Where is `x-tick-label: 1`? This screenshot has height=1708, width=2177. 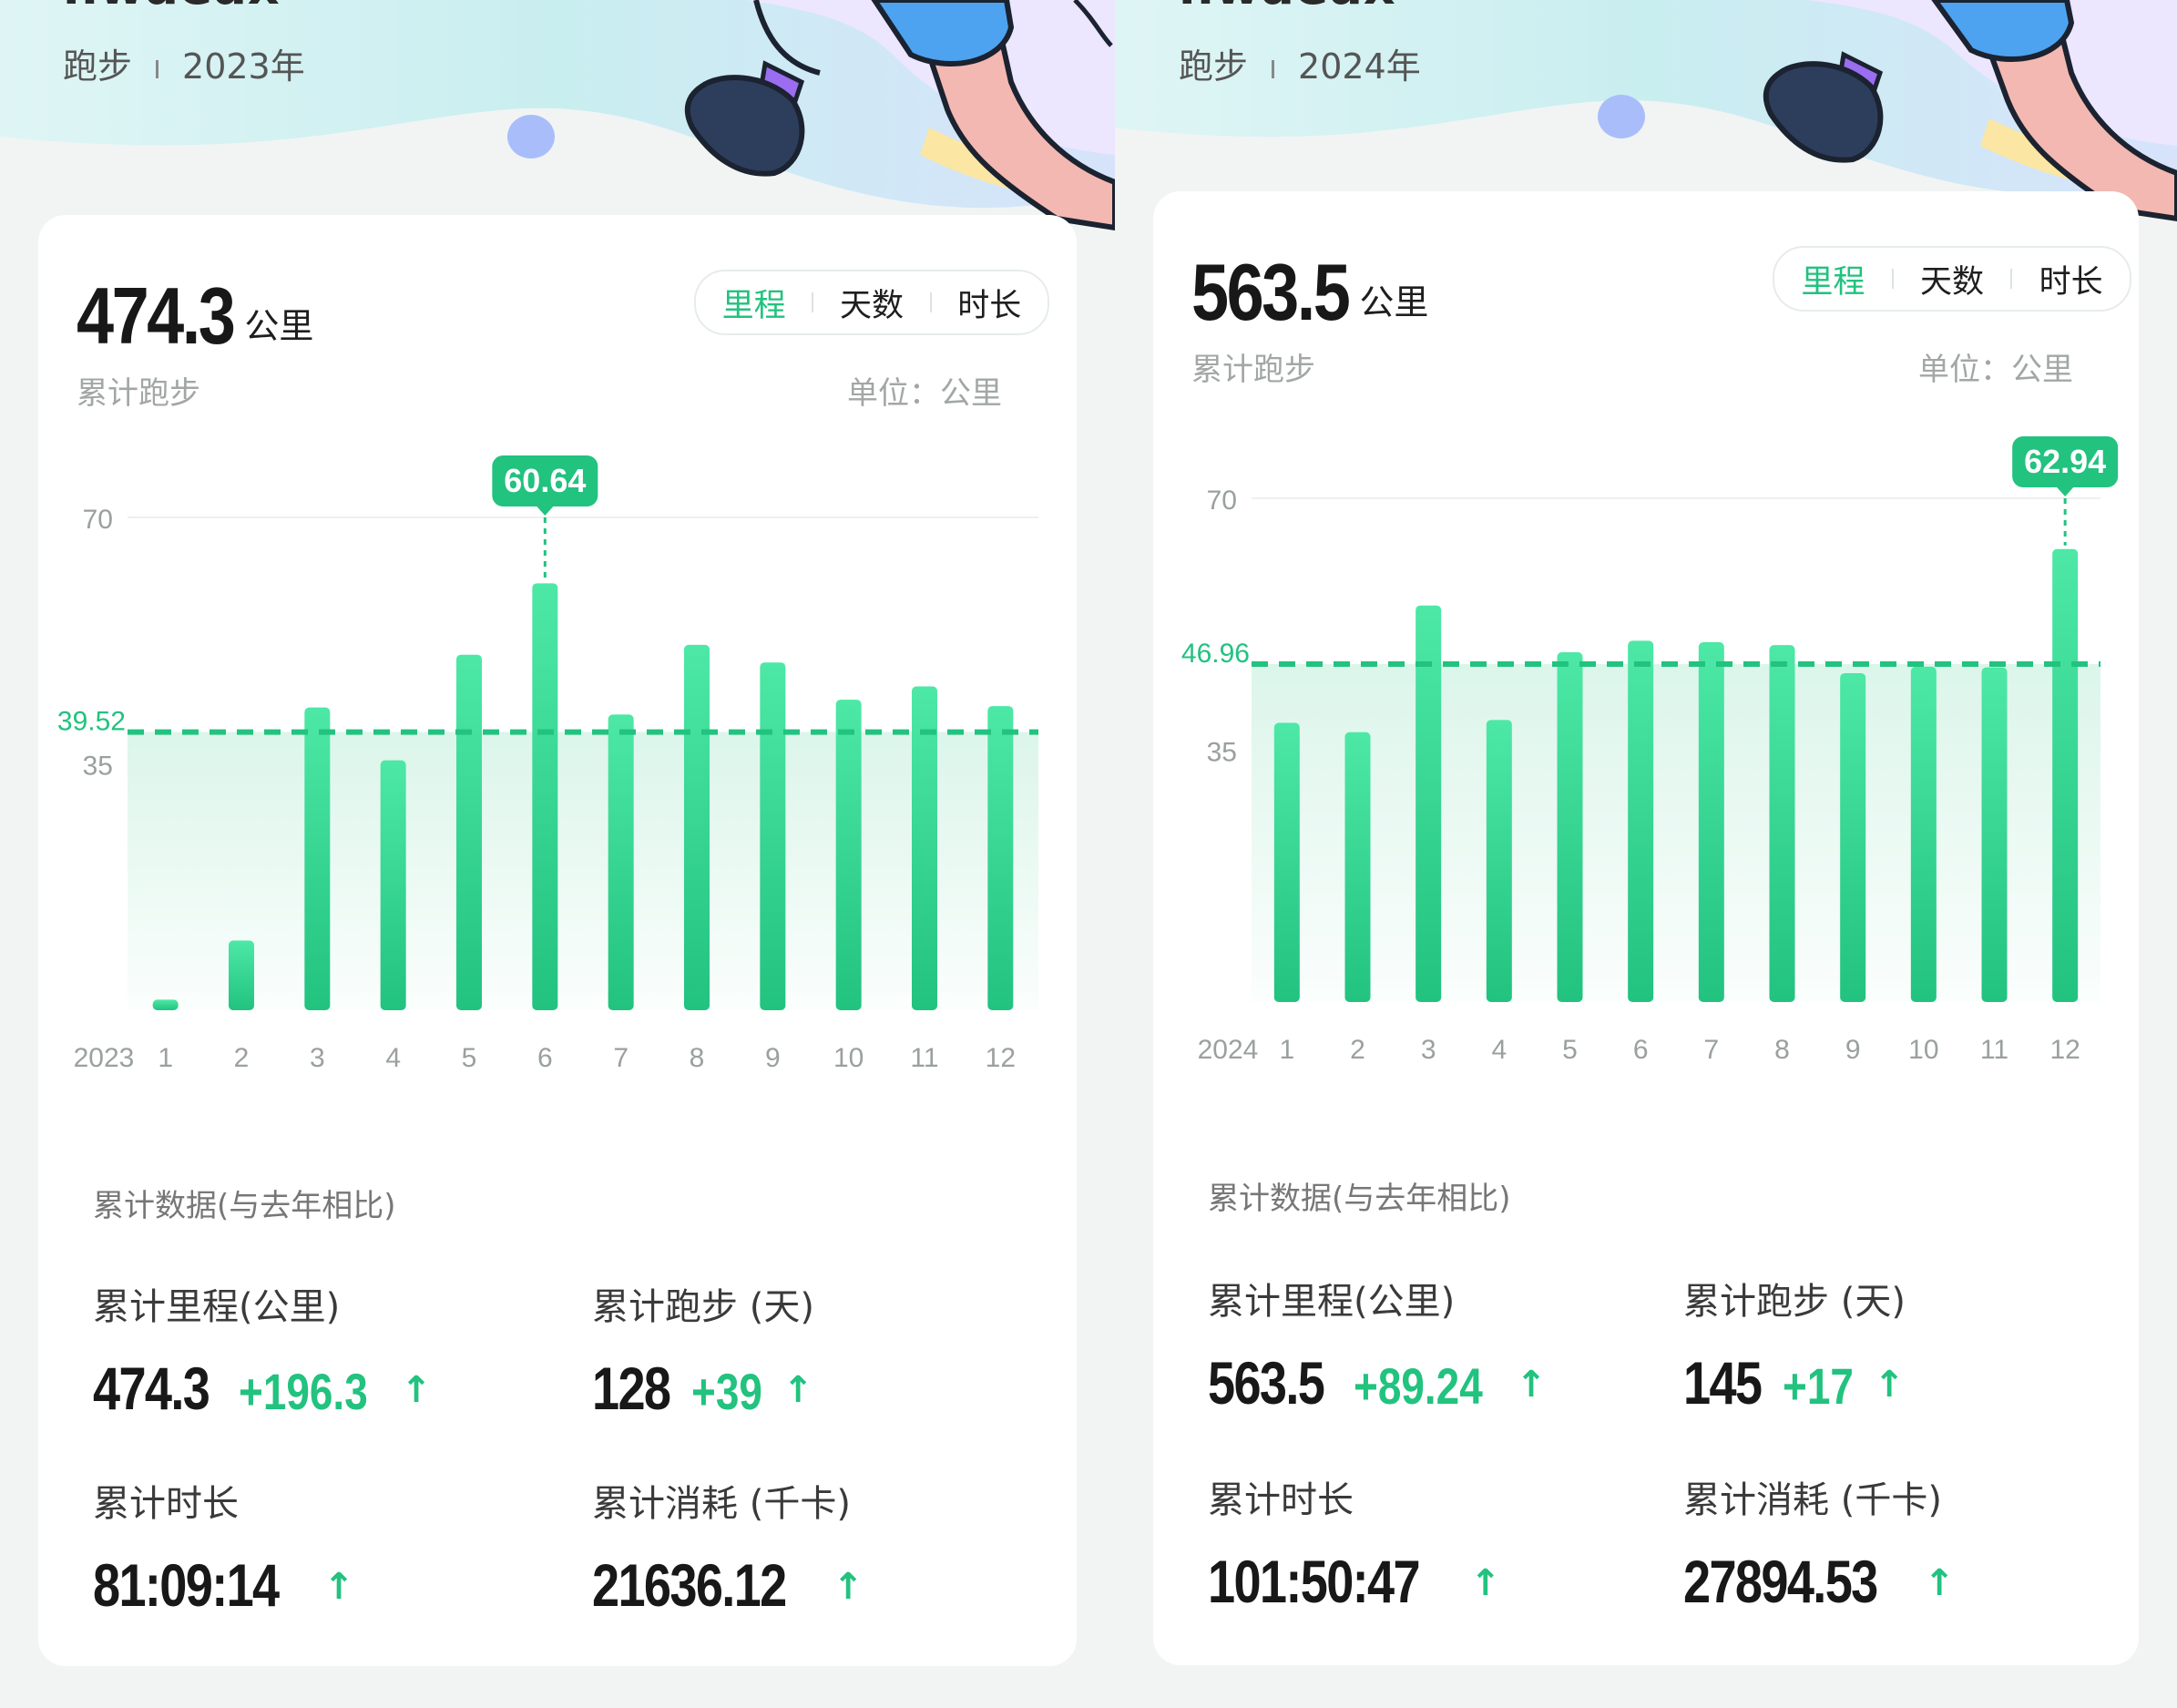
x-tick-label: 1 is located at coordinates (1286, 1050).